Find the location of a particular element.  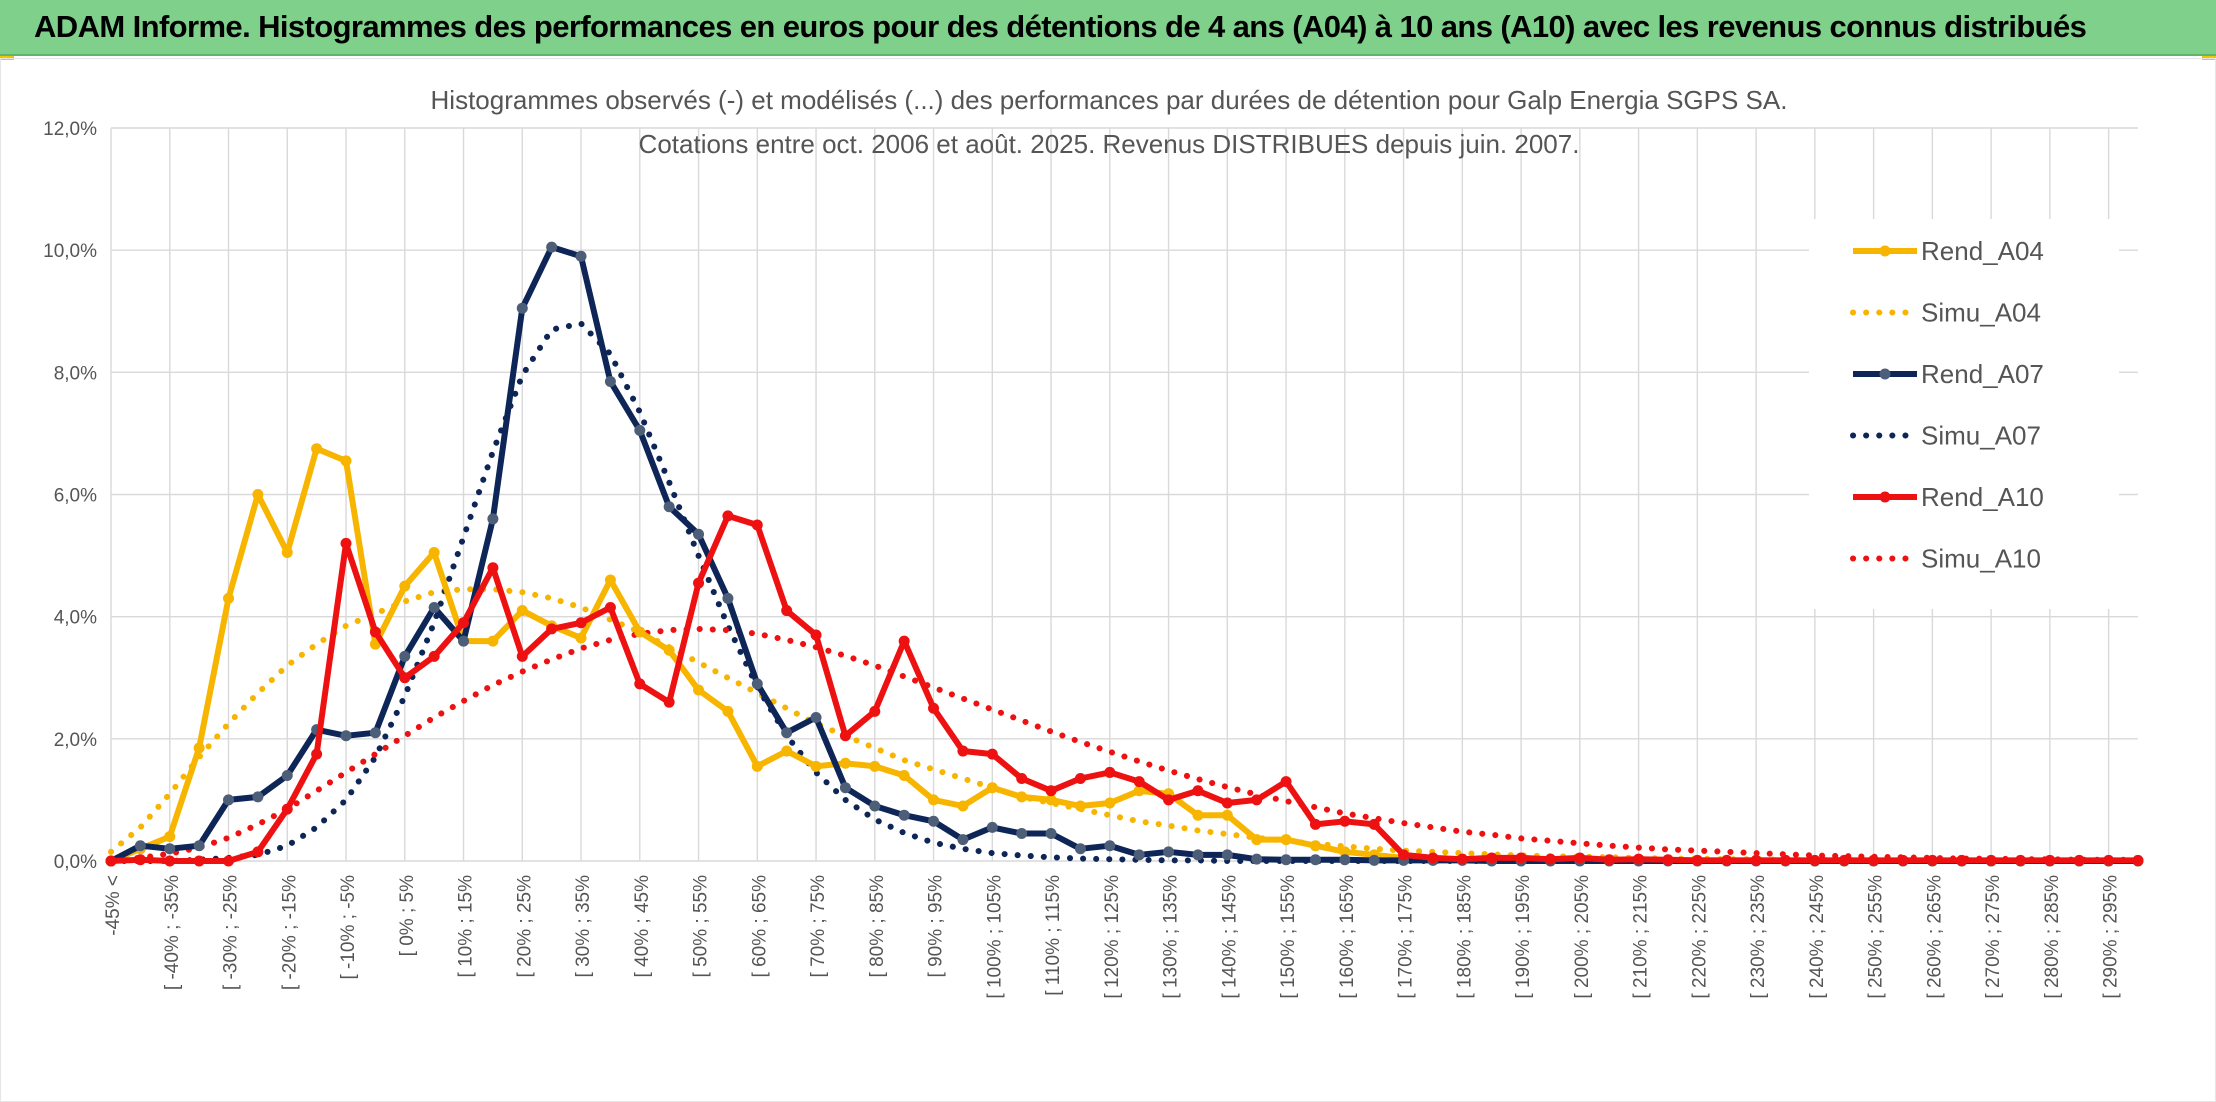

y-tick-label: 4,0% is located at coordinates (75, 618).